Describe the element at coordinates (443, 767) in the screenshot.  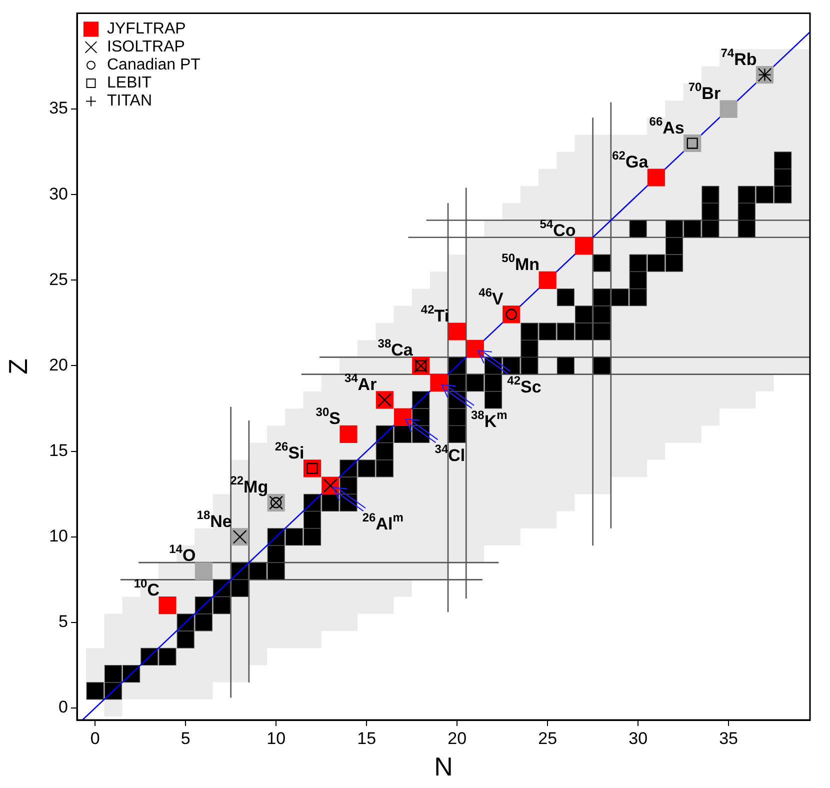
I see `x-axis-title: N` at that location.